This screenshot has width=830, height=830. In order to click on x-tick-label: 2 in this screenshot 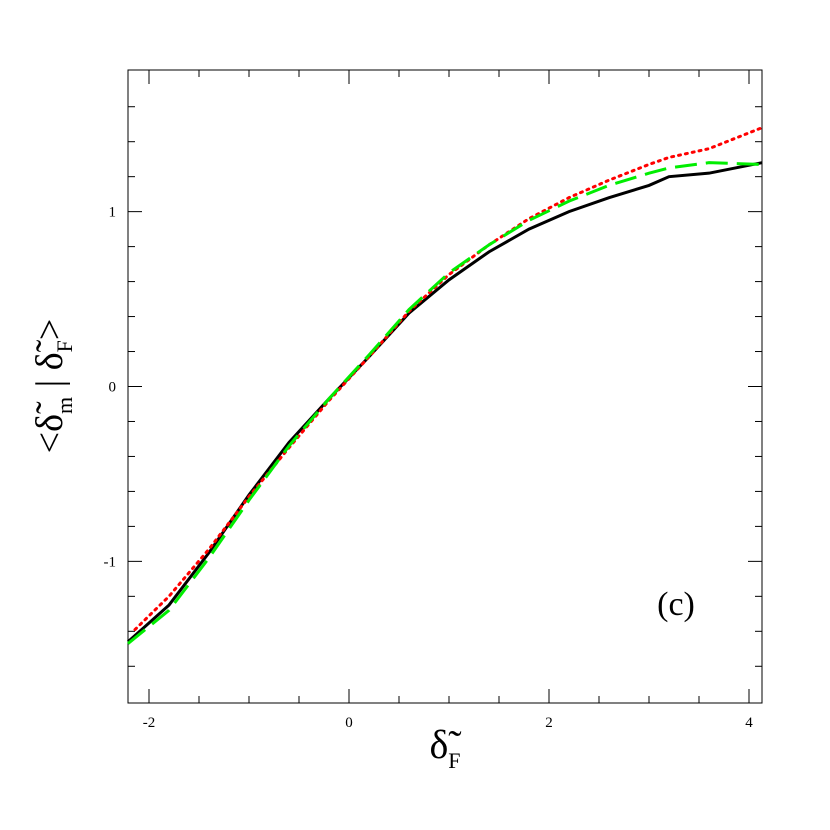, I will do `click(549, 723)`.